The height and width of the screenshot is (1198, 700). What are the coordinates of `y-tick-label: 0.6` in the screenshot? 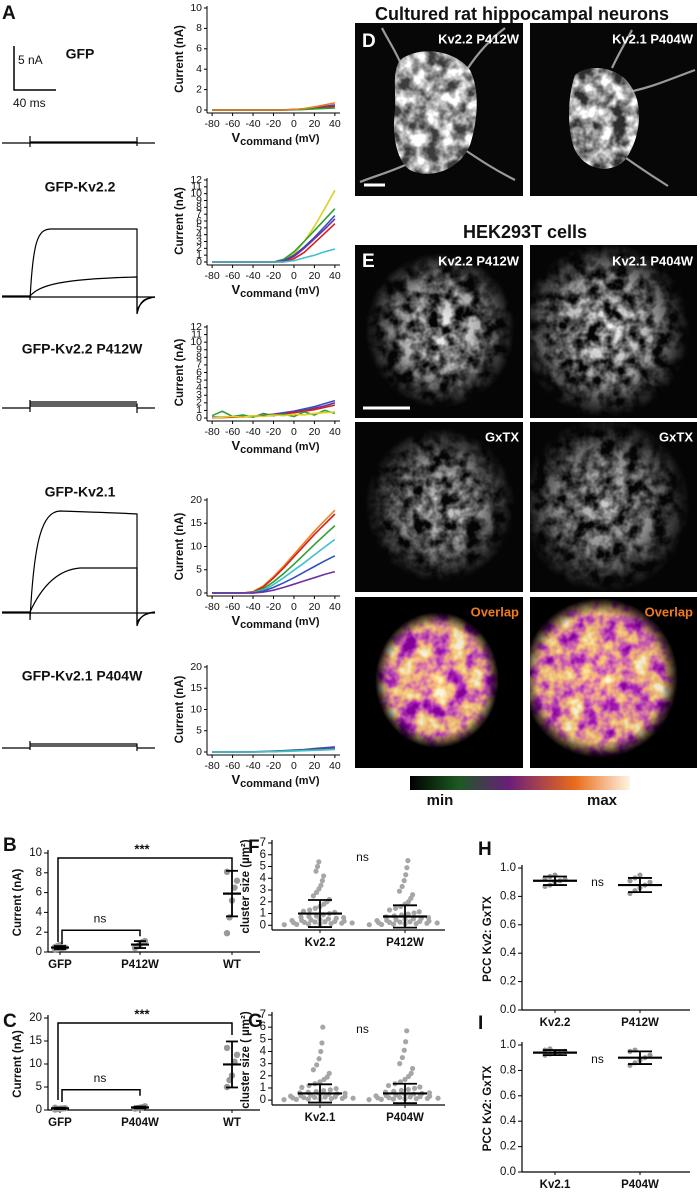 It's located at (508, 1096).